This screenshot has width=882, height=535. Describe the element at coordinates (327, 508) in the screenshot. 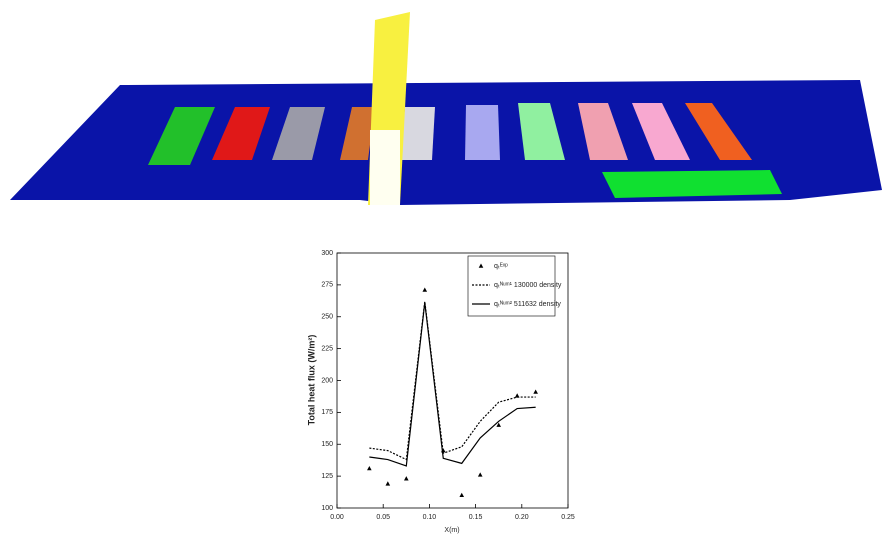

I see `y-tick-label: 100` at that location.